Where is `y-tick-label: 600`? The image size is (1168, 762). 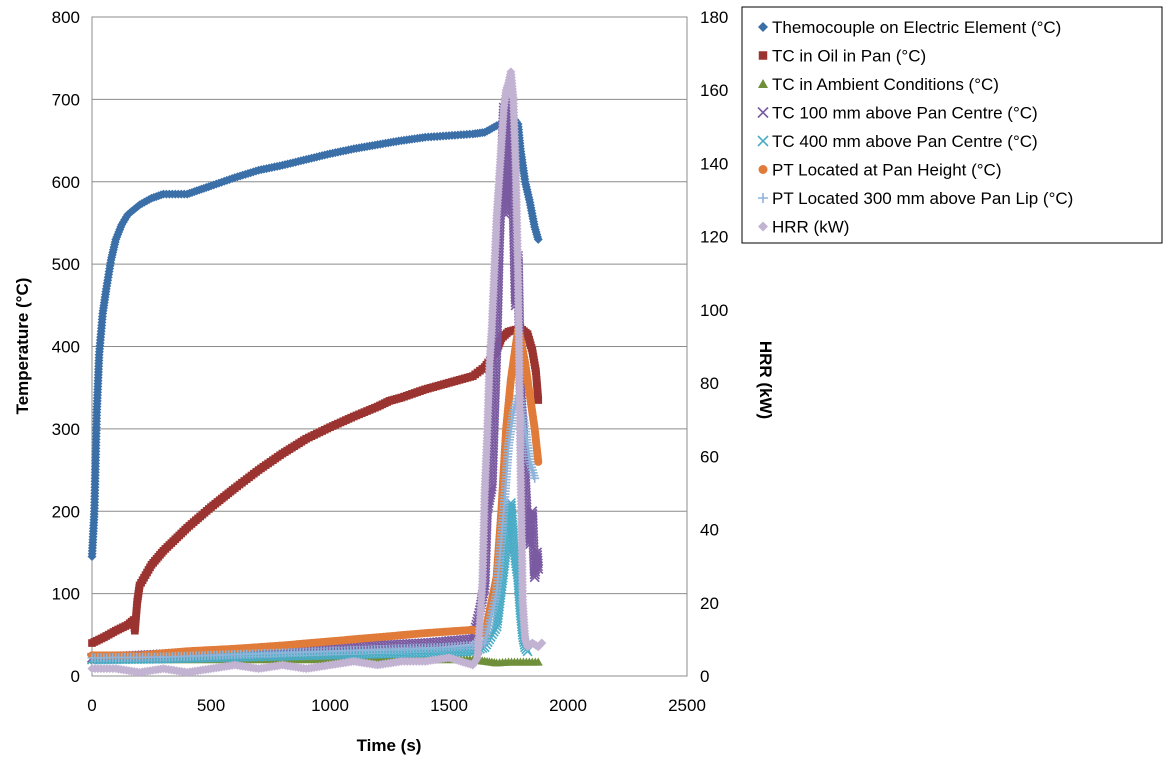 y-tick-label: 600 is located at coordinates (66, 182).